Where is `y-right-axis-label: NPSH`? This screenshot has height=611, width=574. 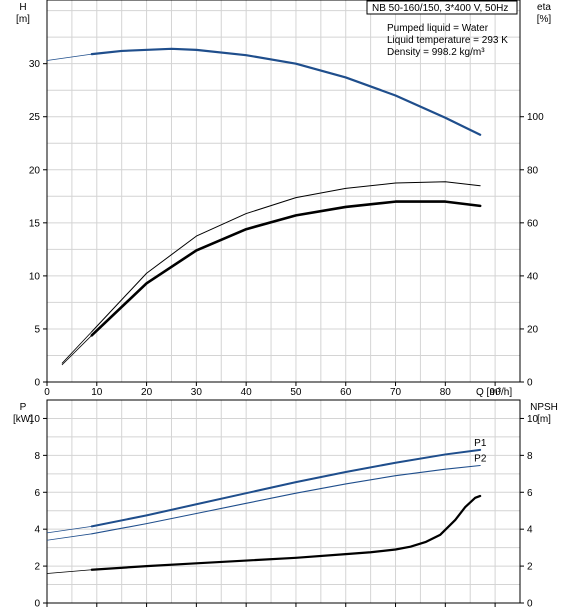
y-right-axis-label: NPSH is located at coordinates (544, 407).